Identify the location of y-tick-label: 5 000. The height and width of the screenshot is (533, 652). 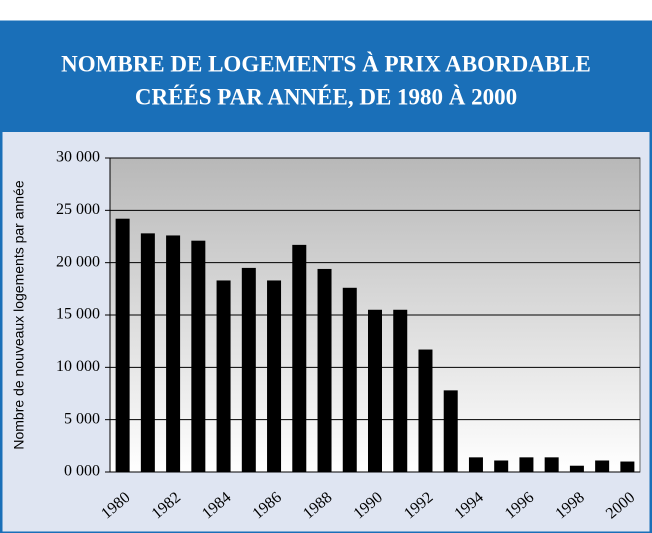
(82, 418).